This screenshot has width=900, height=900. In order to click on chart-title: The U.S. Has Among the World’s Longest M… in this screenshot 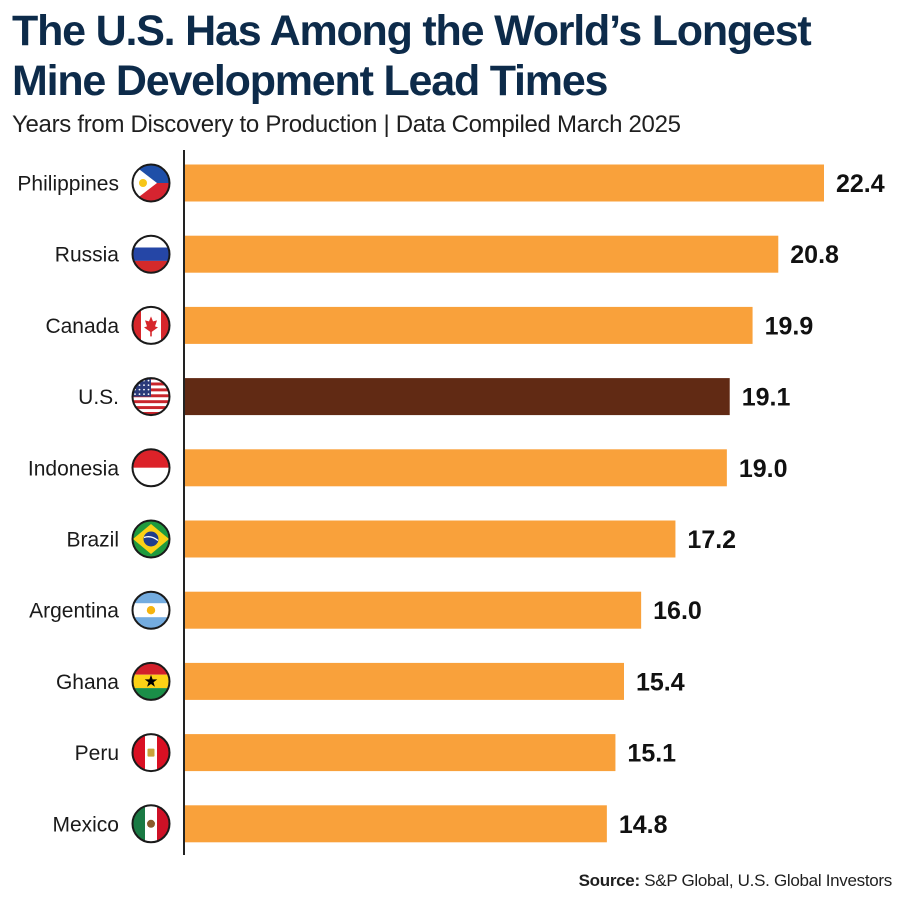, I will do `click(452, 56)`.